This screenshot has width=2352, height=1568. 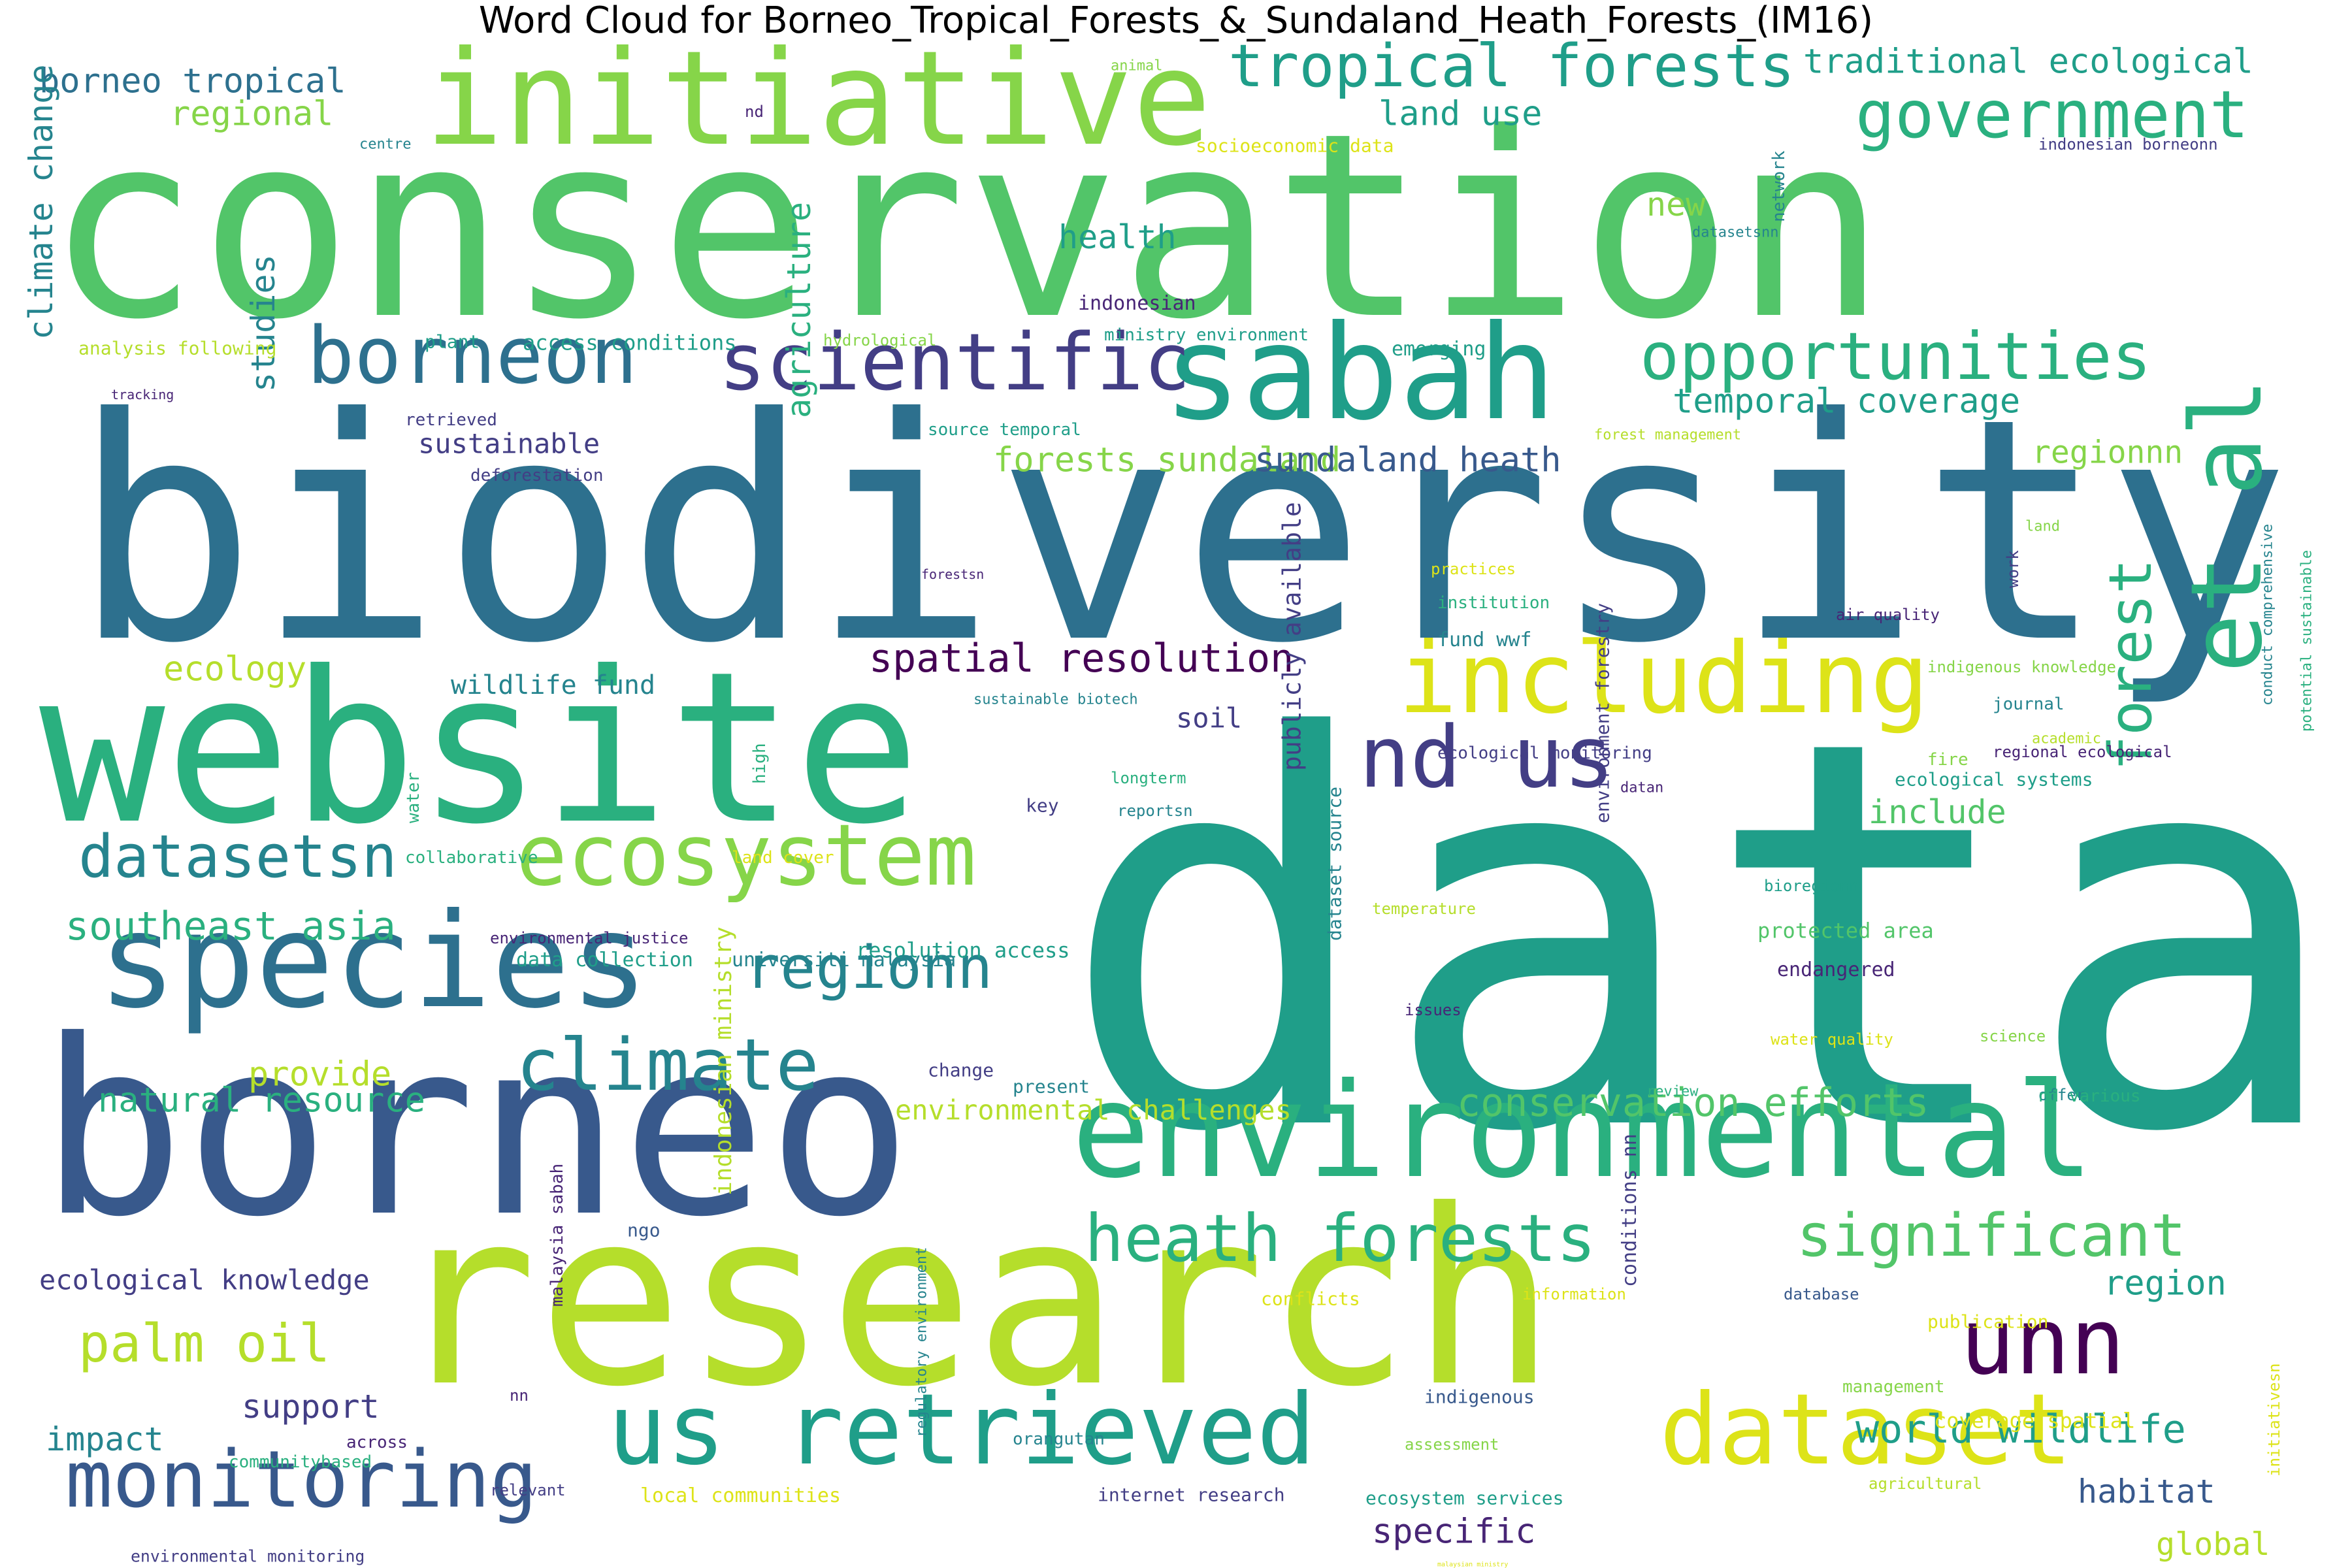 I want to click on word-hydrological: hydrological, so click(x=879, y=340).